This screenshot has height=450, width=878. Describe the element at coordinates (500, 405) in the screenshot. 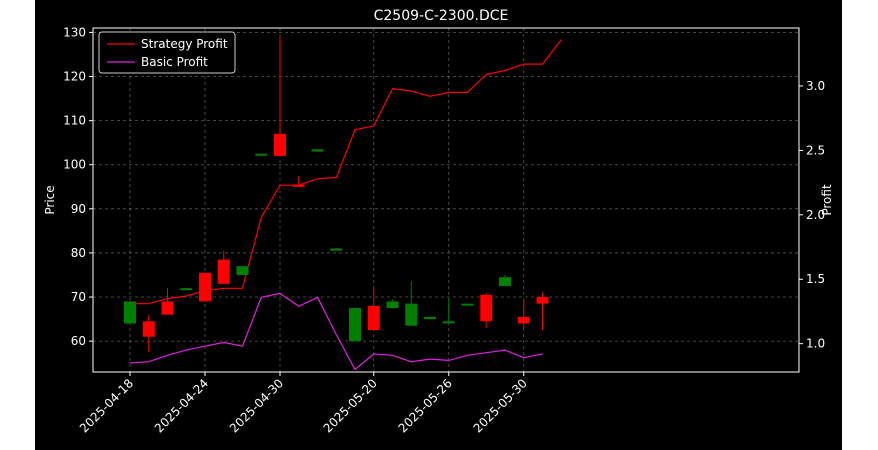

I see `x-tick-label: 2025-05-30` at that location.